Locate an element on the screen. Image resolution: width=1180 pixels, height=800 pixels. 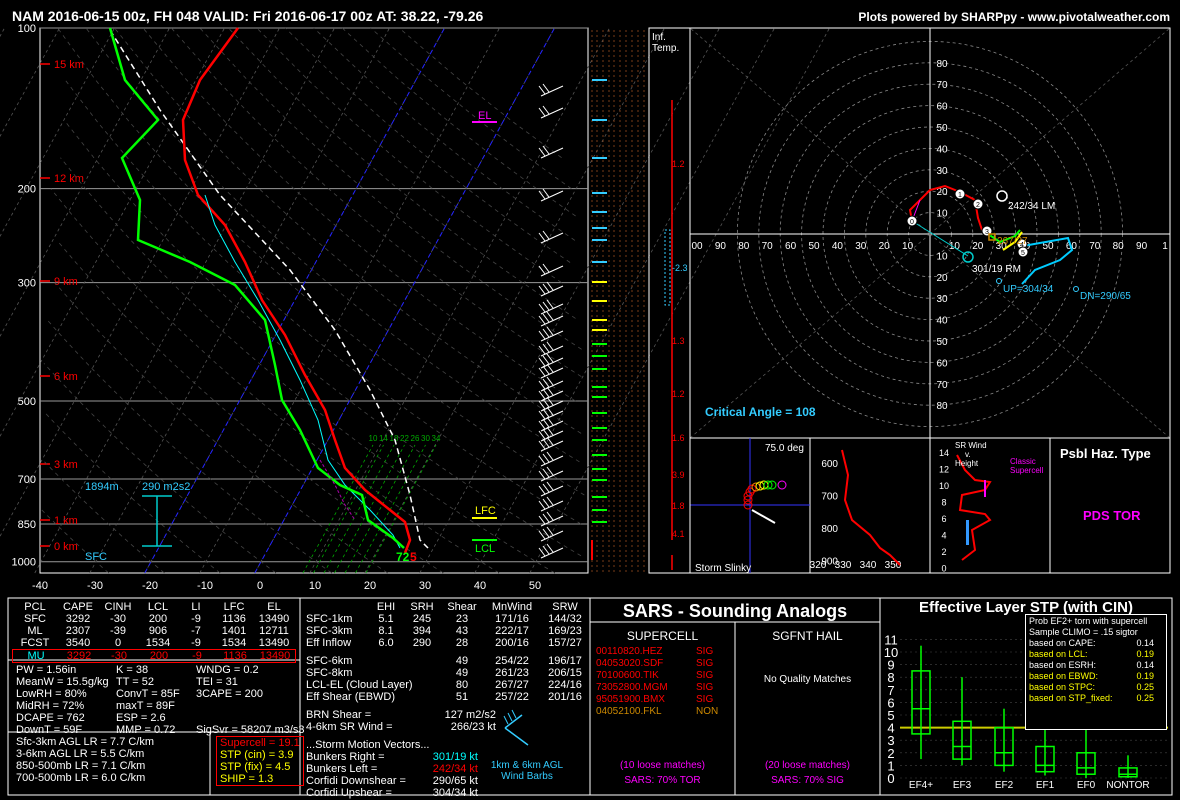
temp-label: -40 is located at coordinates (40, 586).